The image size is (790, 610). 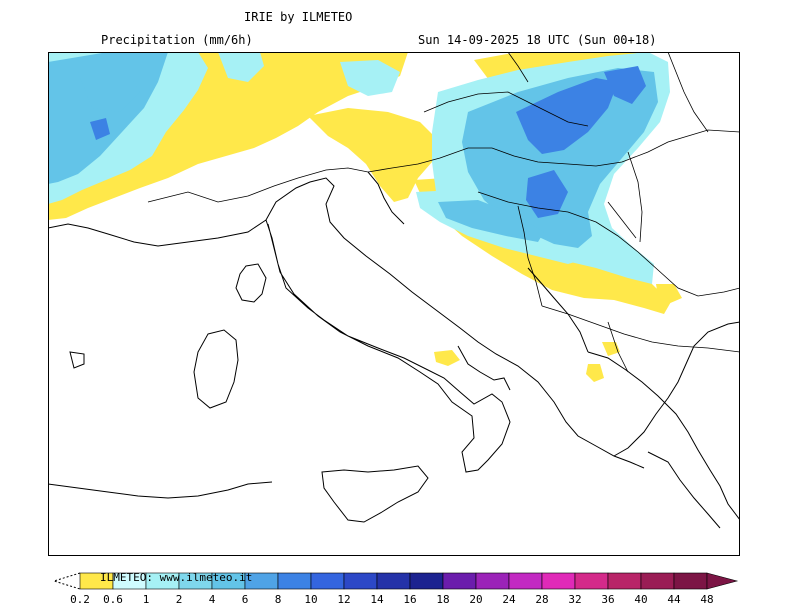 I want to click on legend-label: 20, so click(x=476, y=599).